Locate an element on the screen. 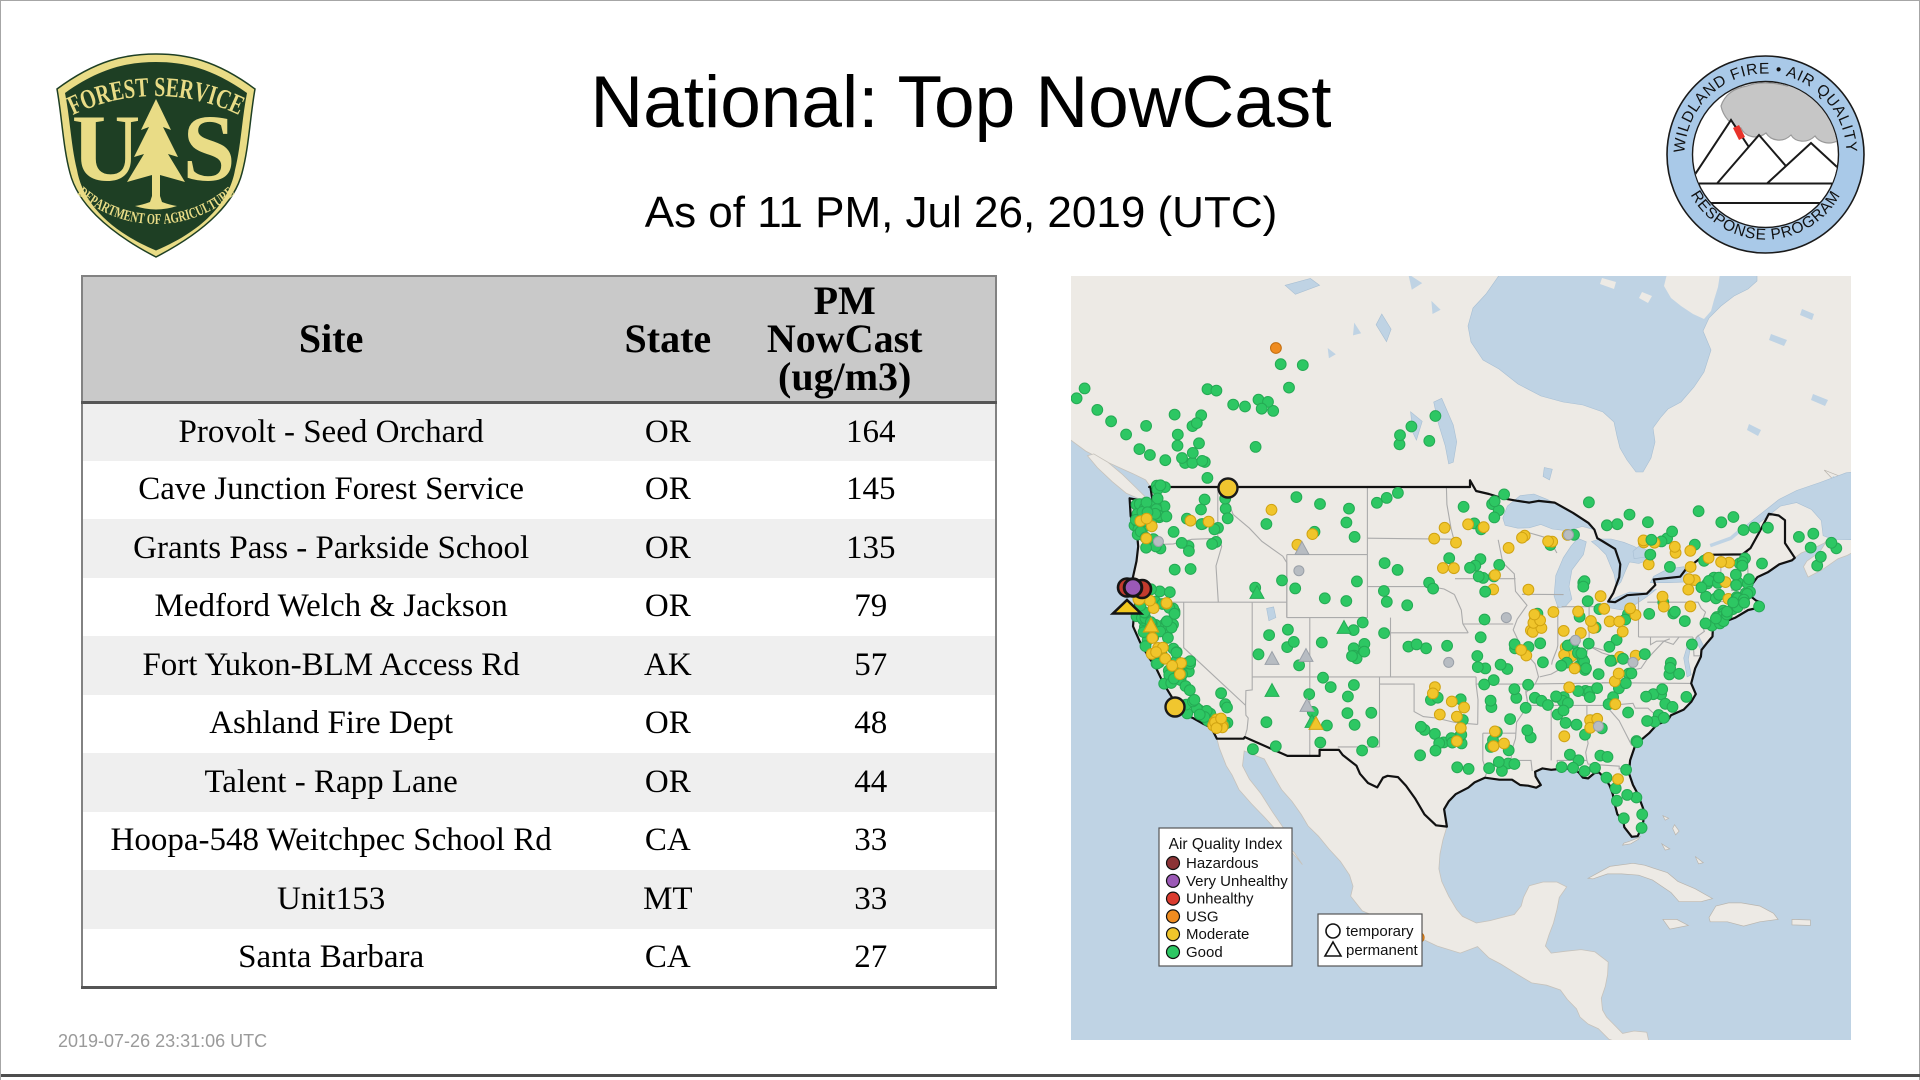 The image size is (1920, 1080). svg-text: USG is located at coordinates (1202, 916).